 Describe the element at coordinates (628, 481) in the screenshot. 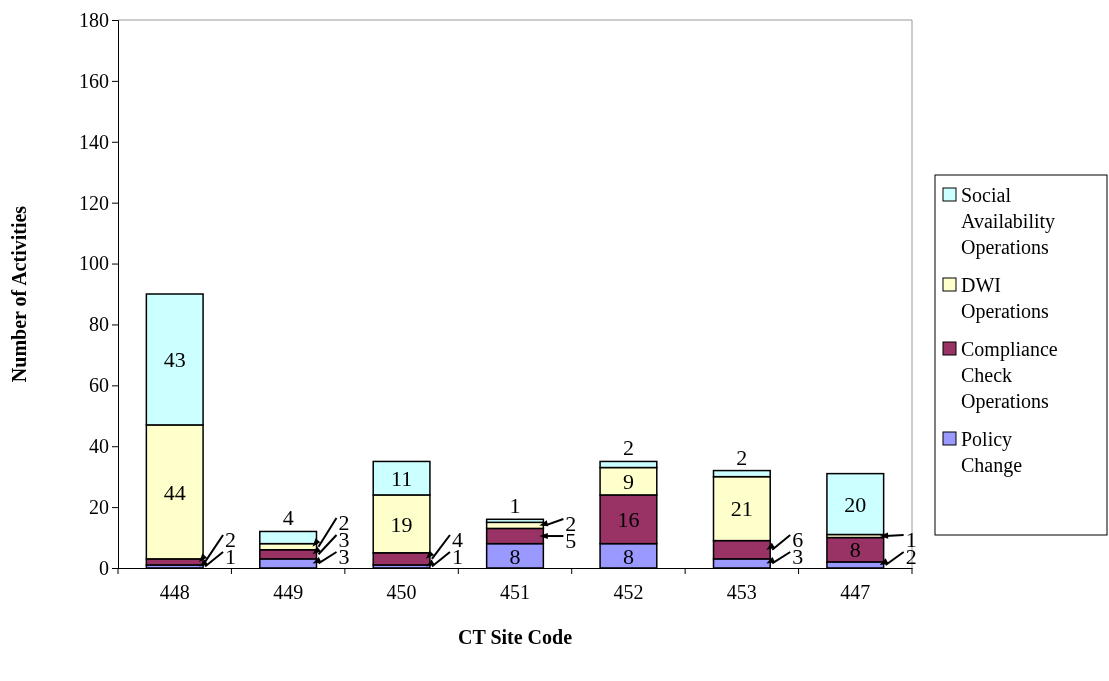

I see `data-label: 9` at that location.